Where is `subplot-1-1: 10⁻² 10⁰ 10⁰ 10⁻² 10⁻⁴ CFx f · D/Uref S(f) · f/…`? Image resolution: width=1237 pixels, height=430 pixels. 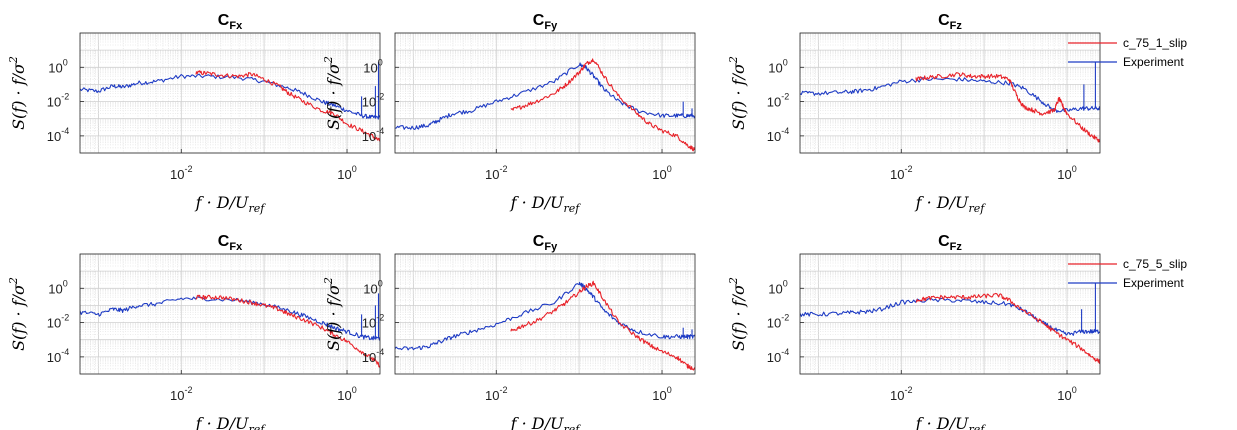
subplot-1-1: 10⁻² 10⁰ 10⁰ 10⁻² 10⁻⁴ CFx f · D/Uref S(f) · f/… is located at coordinates (194, 113).